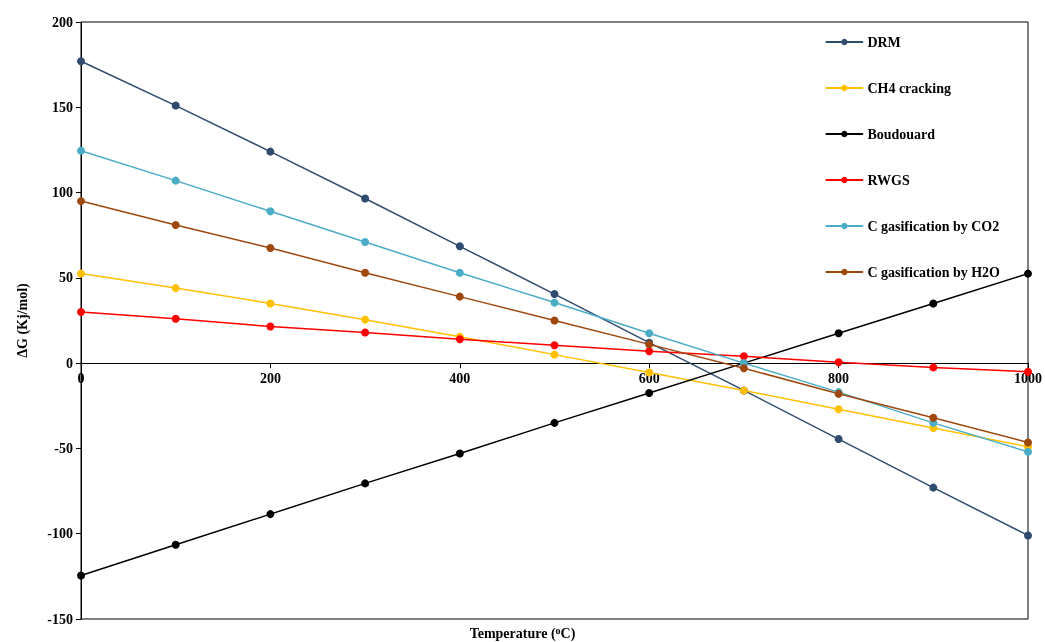 This screenshot has width=1045, height=642. I want to click on y-tick-label: 50, so click(66, 278).